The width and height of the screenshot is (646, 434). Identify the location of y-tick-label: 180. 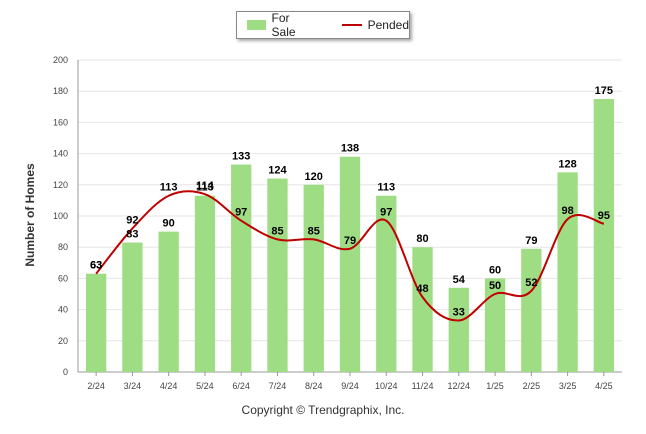
(60, 91).